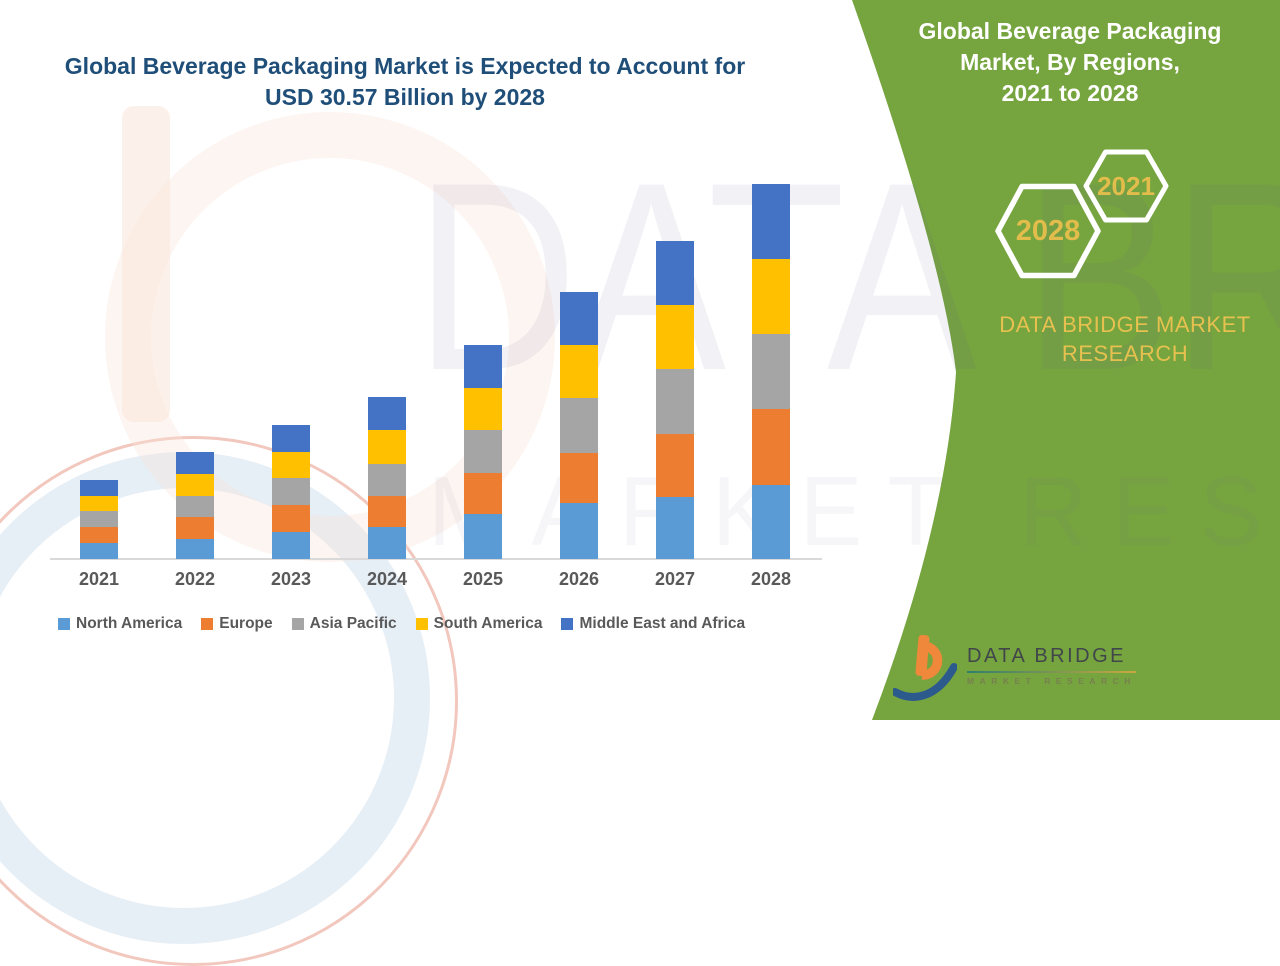 The height and width of the screenshot is (966, 1280). I want to click on hexagon-year-2028: 2028, so click(1048, 230).